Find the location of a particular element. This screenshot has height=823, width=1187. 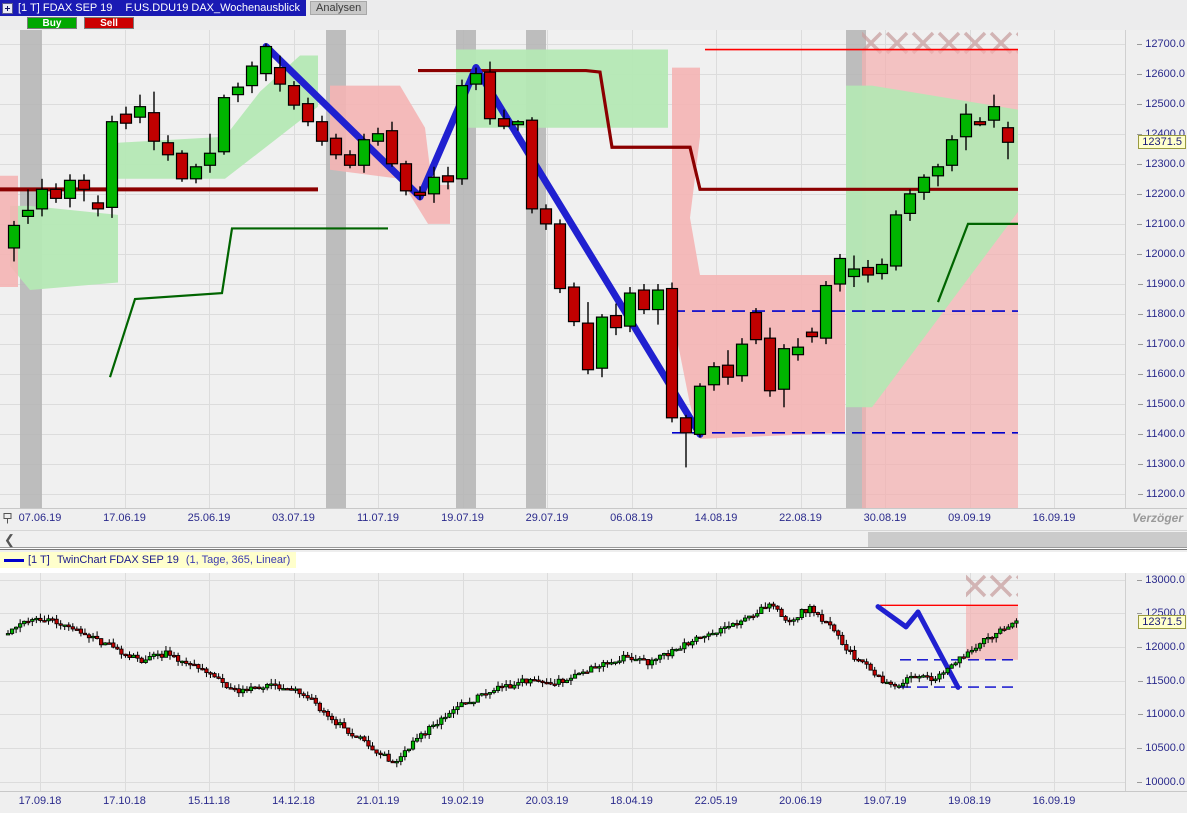

sub-zigzag-trendline is located at coordinates (918, 647).